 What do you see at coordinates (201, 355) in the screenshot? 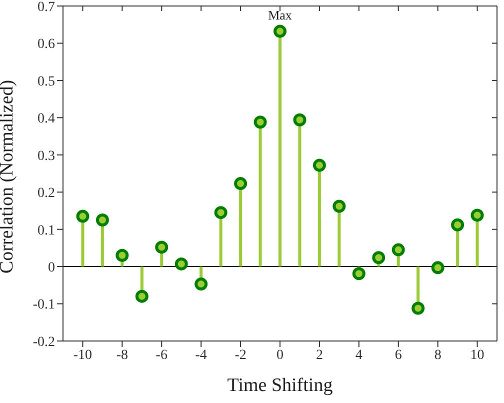
I see `x-tick-label: -4` at bounding box center [201, 355].